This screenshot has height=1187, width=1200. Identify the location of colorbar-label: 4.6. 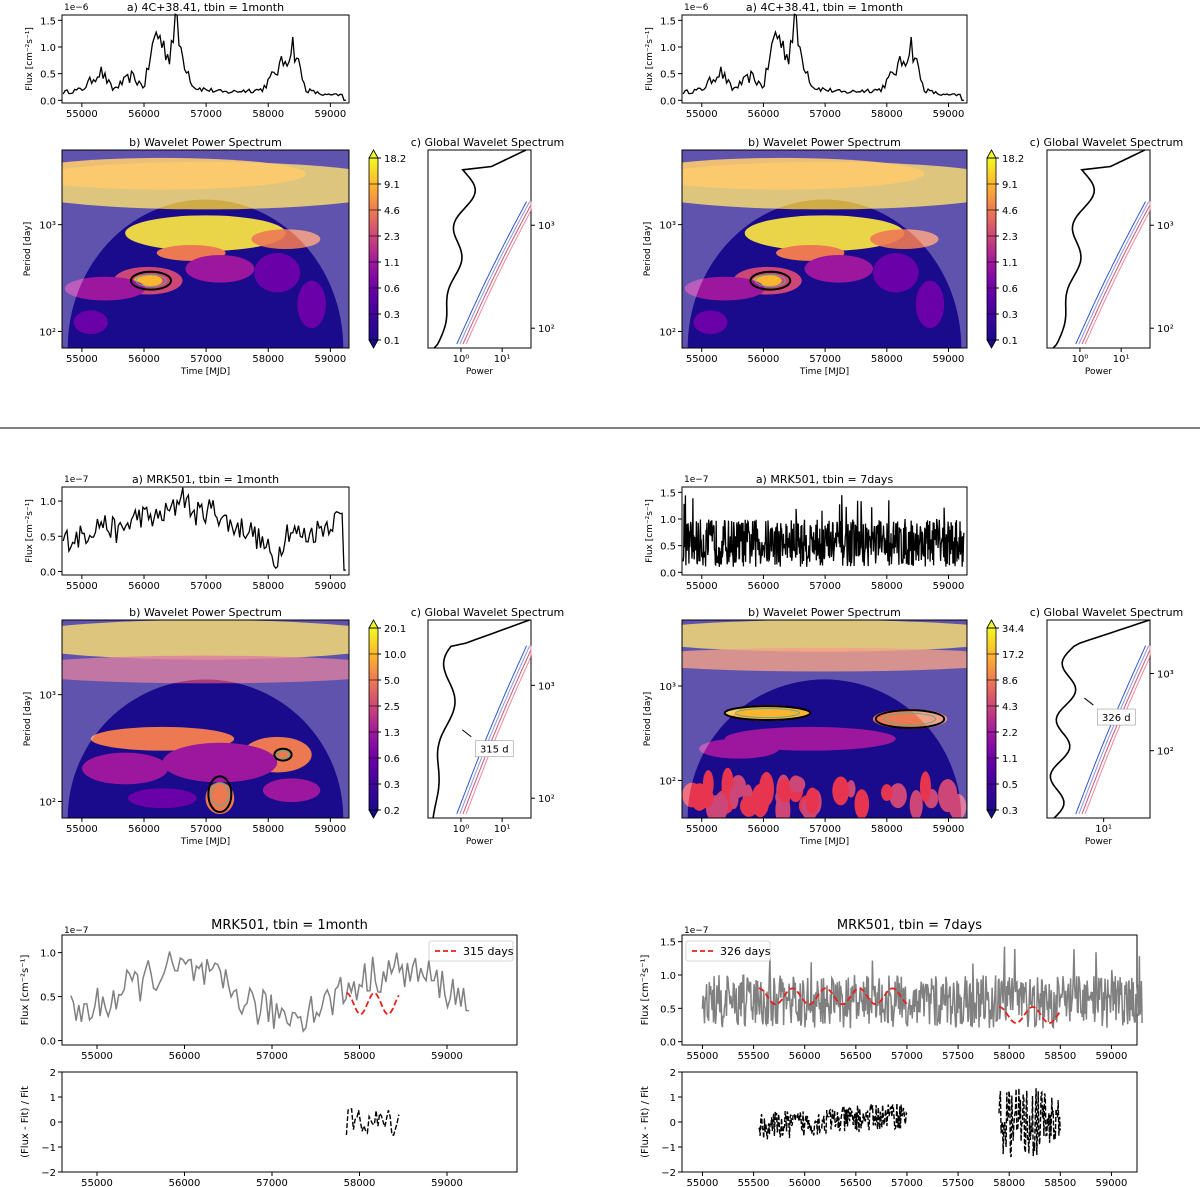
(1010, 211).